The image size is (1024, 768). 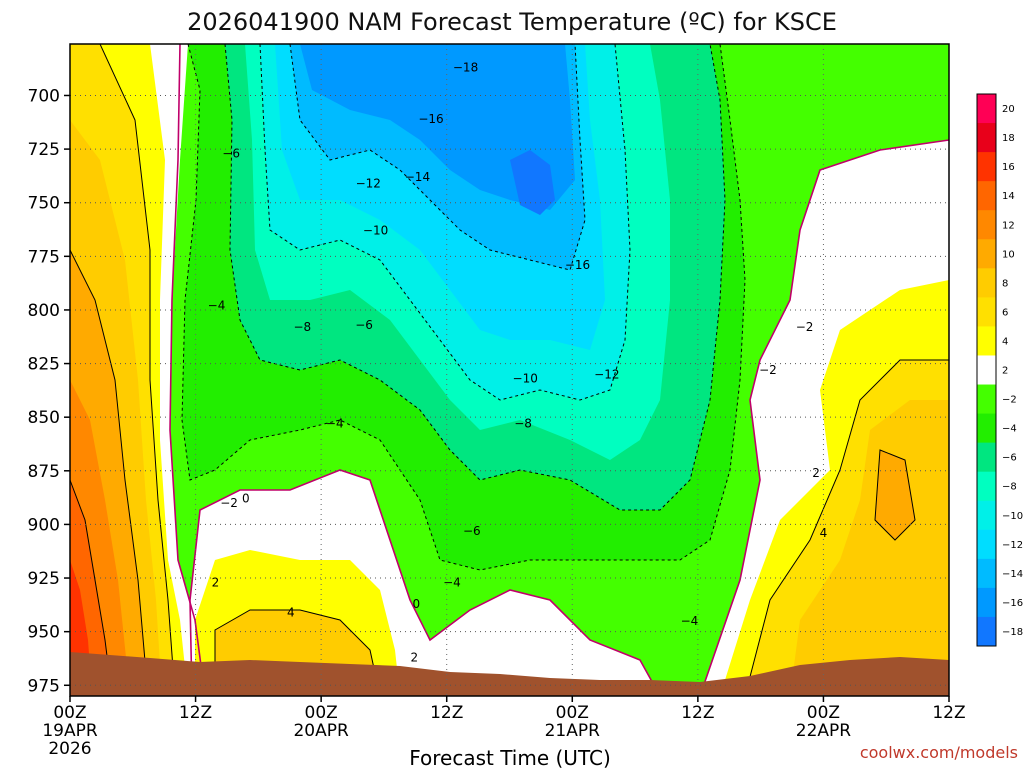 I want to click on colorbar-label: 4, so click(x=1005, y=341).